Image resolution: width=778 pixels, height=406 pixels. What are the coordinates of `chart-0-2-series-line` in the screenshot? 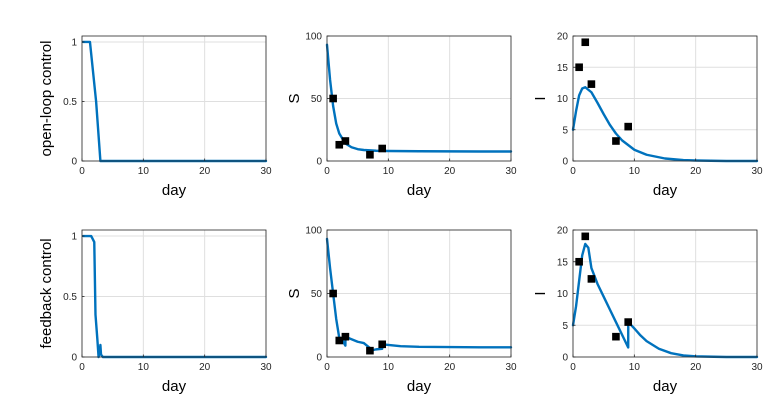 It's located at (665, 124).